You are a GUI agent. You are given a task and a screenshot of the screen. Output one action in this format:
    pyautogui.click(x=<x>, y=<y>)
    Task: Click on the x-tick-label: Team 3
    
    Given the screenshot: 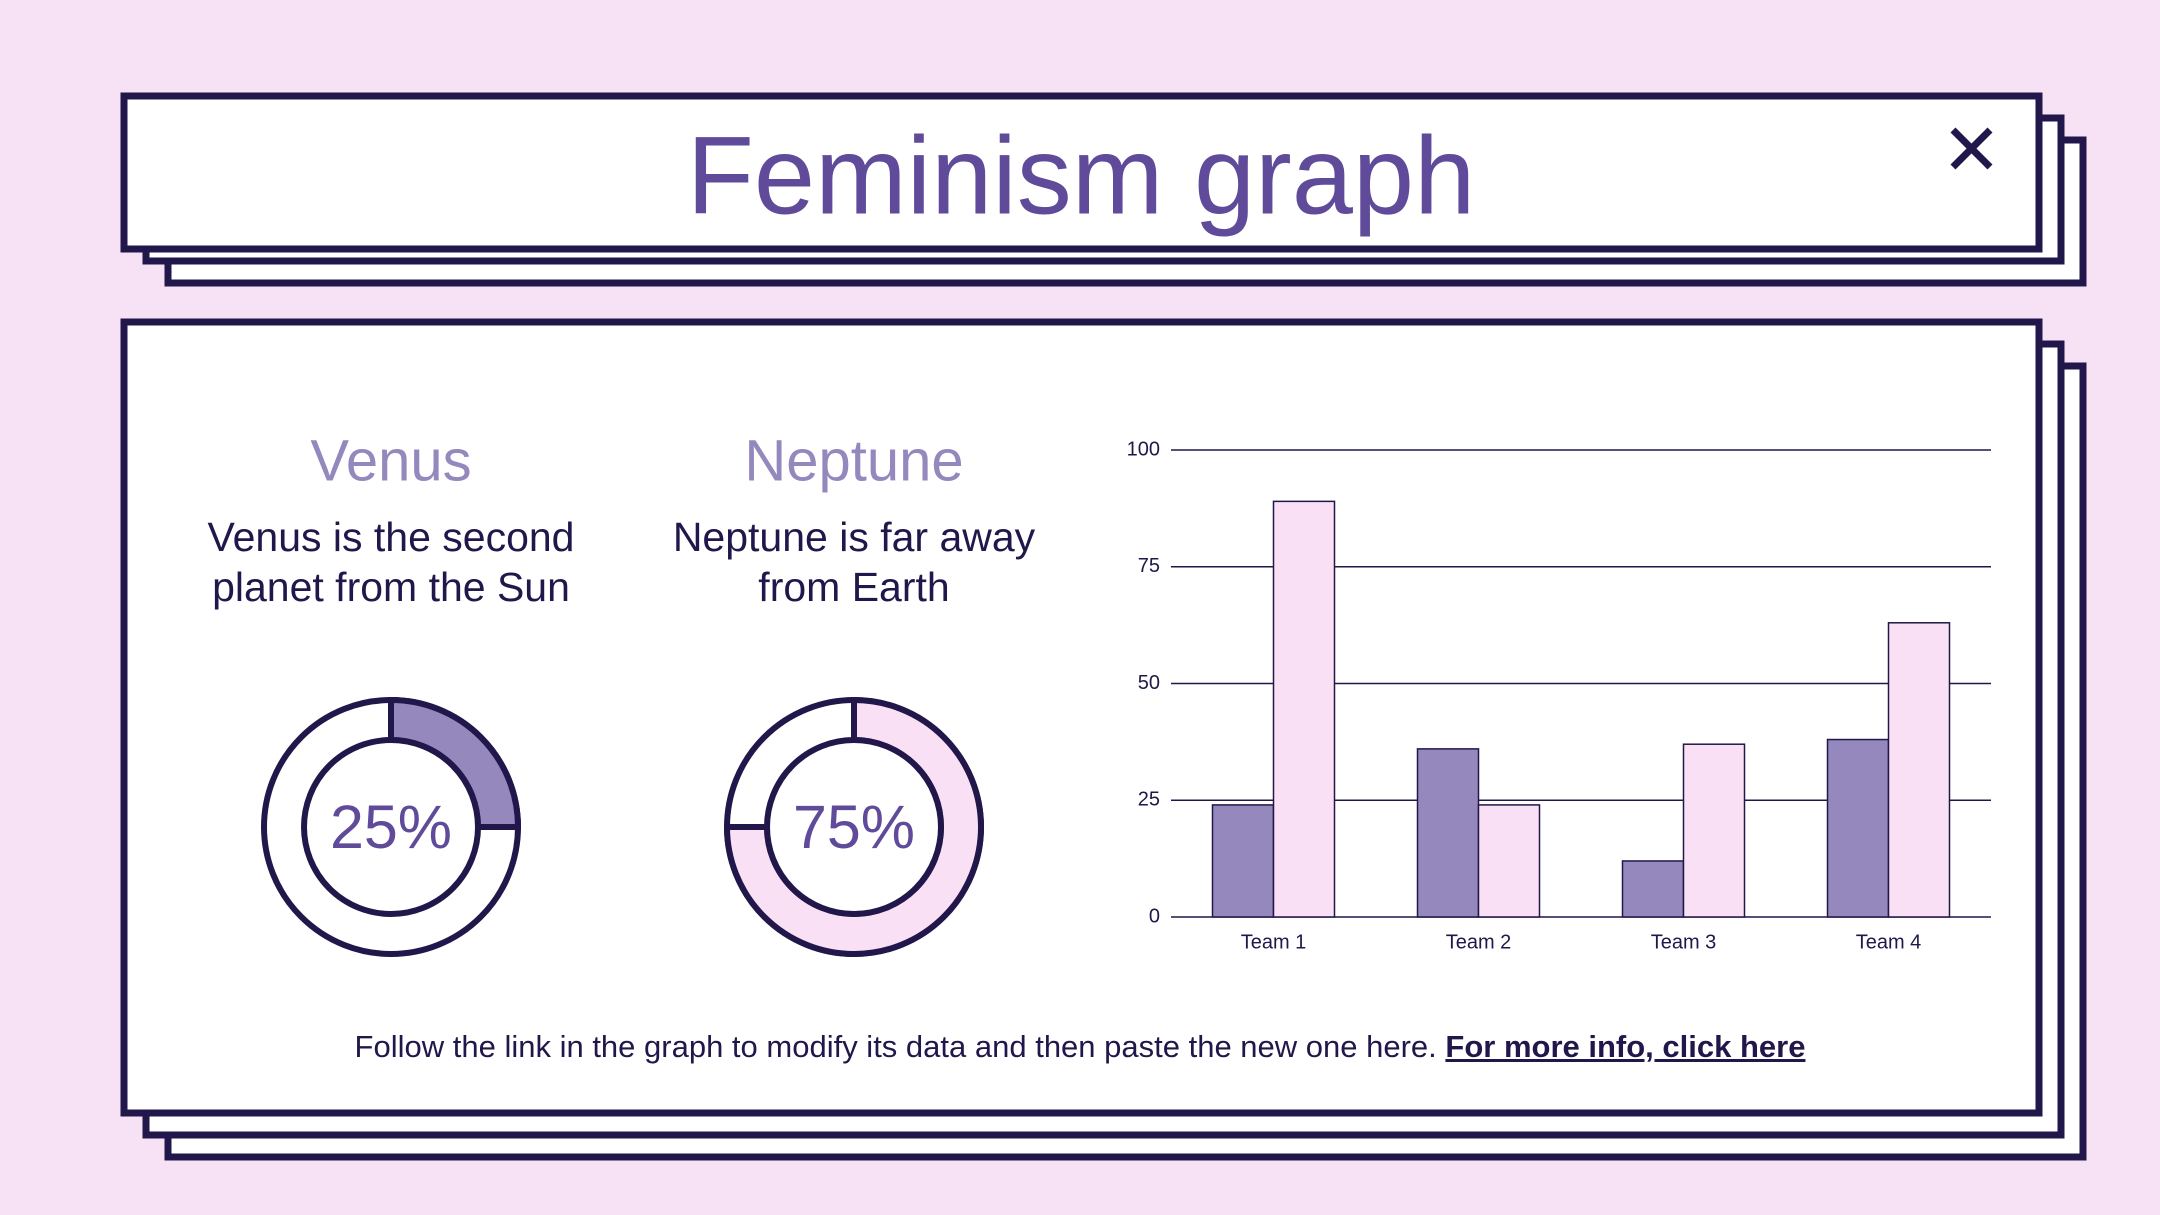 What is the action you would take?
    pyautogui.click(x=1684, y=942)
    